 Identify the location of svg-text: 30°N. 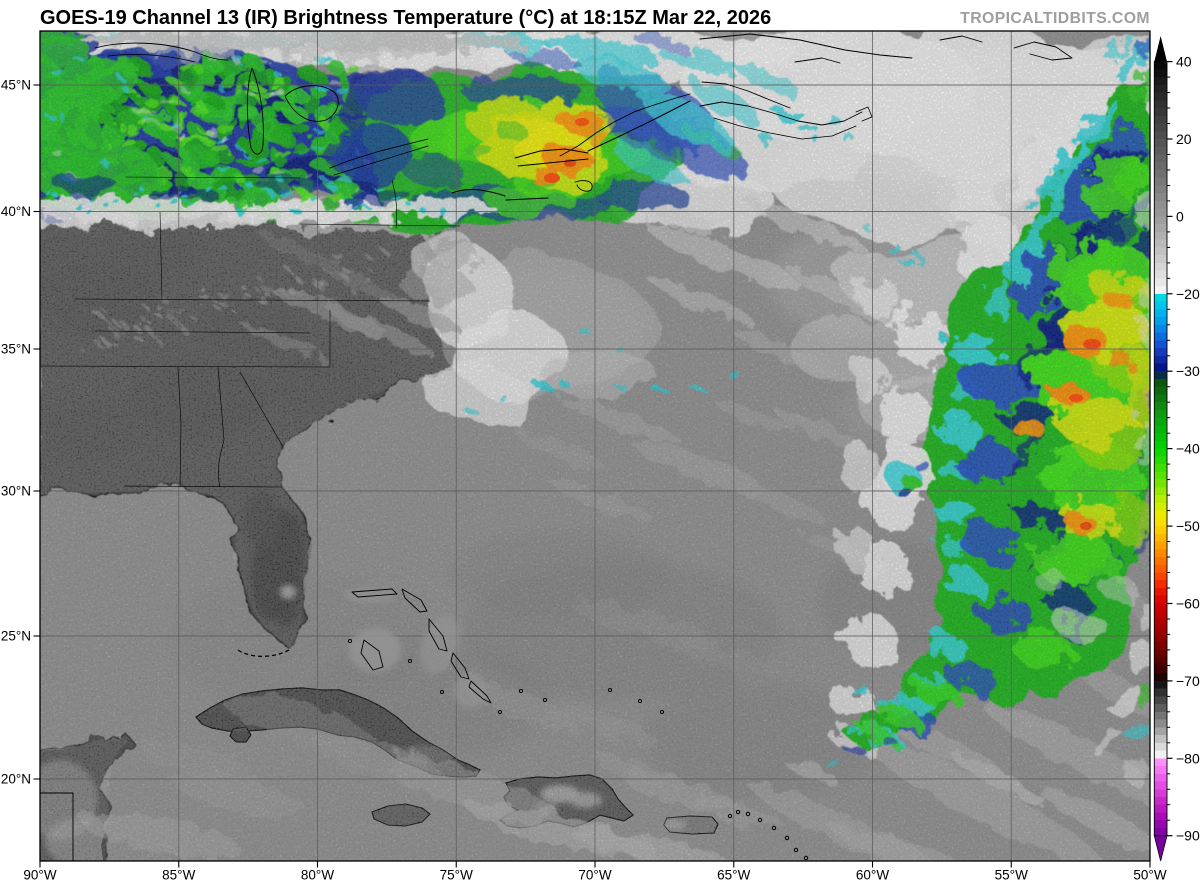
(16, 491).